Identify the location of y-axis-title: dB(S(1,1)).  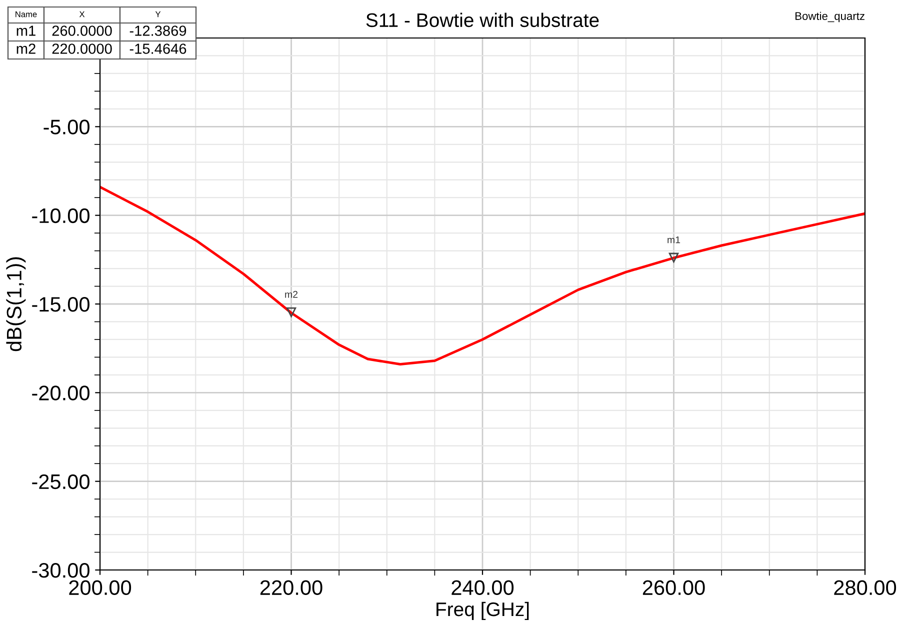
(16, 304).